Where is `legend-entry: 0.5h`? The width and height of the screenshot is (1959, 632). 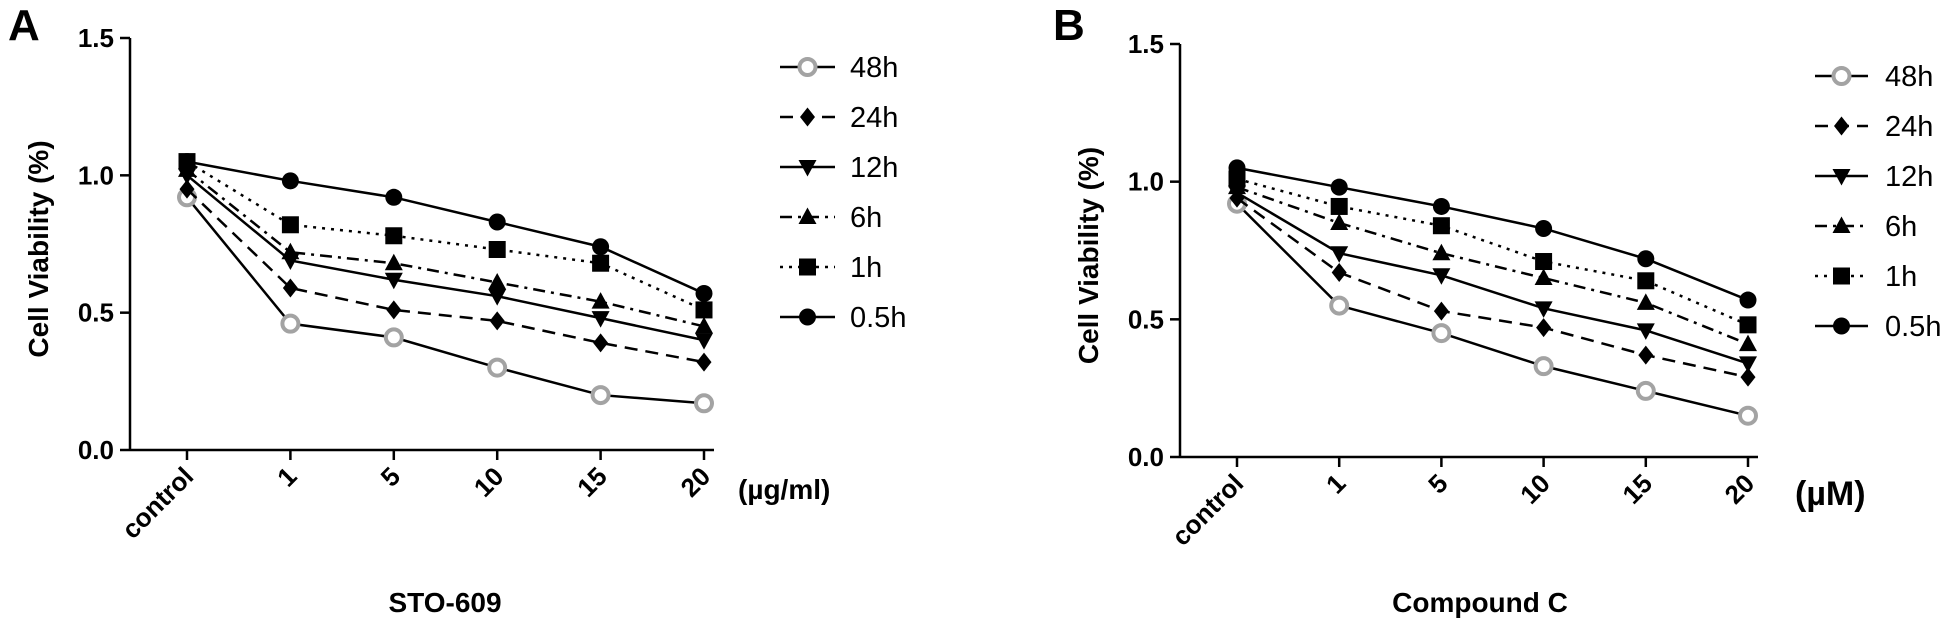 legend-entry: 0.5h is located at coordinates (843, 318).